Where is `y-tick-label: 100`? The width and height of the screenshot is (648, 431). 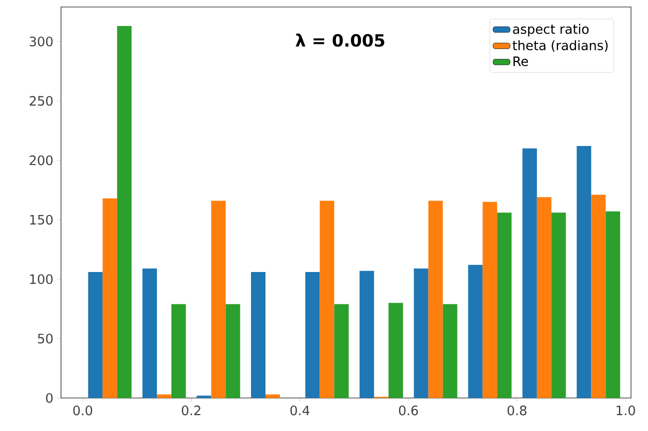 y-tick-label: 100 is located at coordinates (41, 279).